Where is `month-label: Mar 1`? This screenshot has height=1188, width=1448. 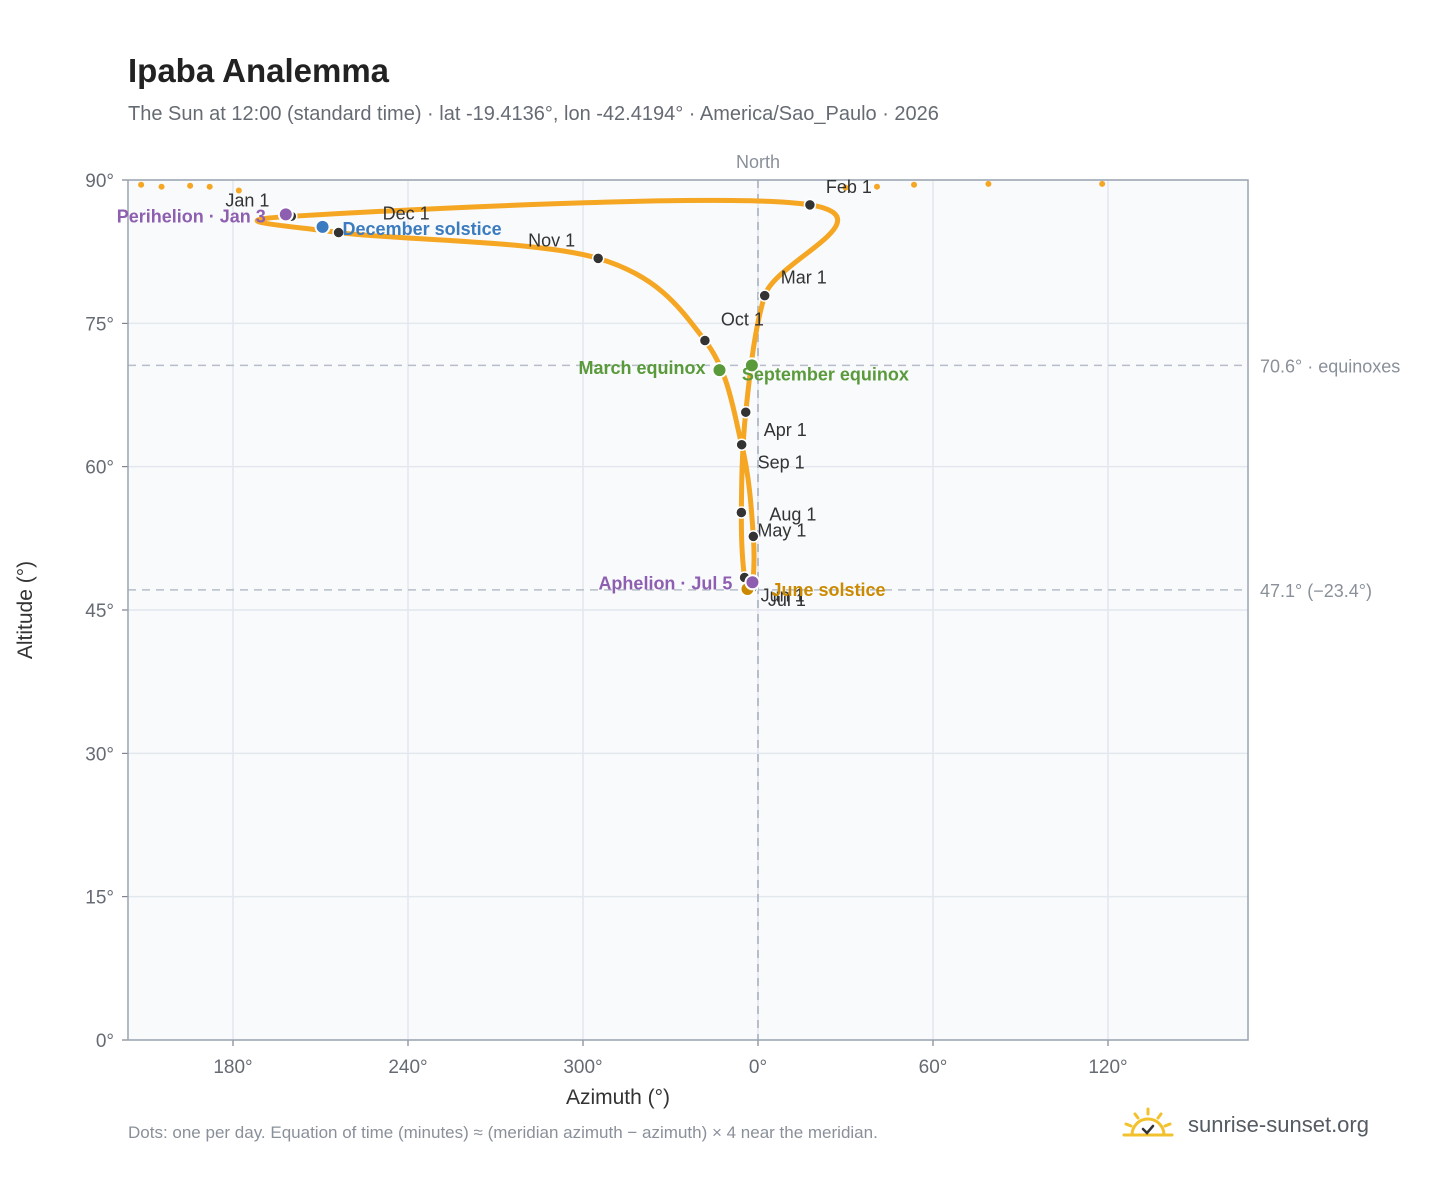 month-label: Mar 1 is located at coordinates (804, 278).